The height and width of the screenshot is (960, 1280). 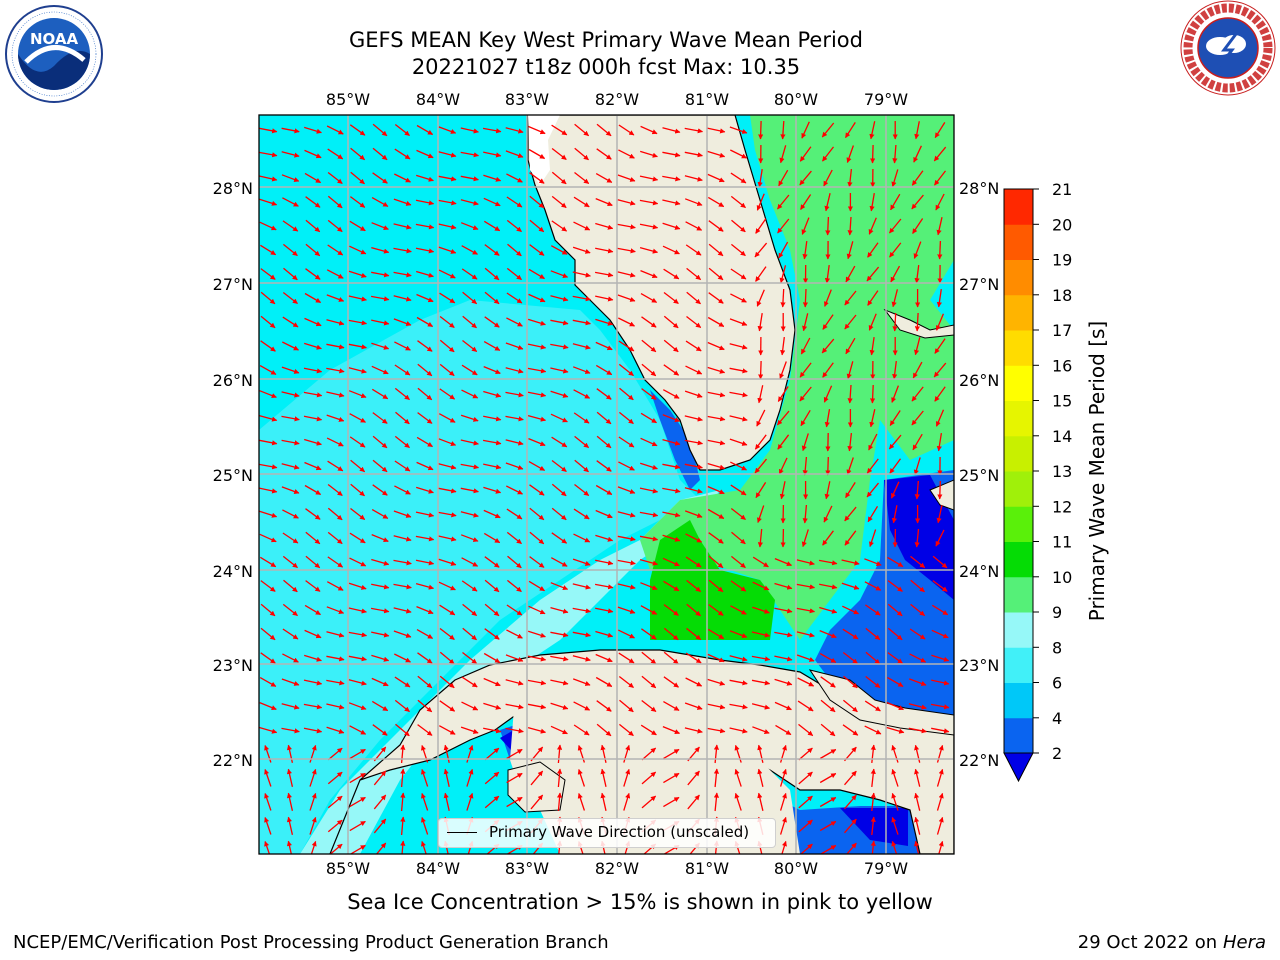 What do you see at coordinates (54, 39) in the screenshot?
I see `svg-text: NOAA` at bounding box center [54, 39].